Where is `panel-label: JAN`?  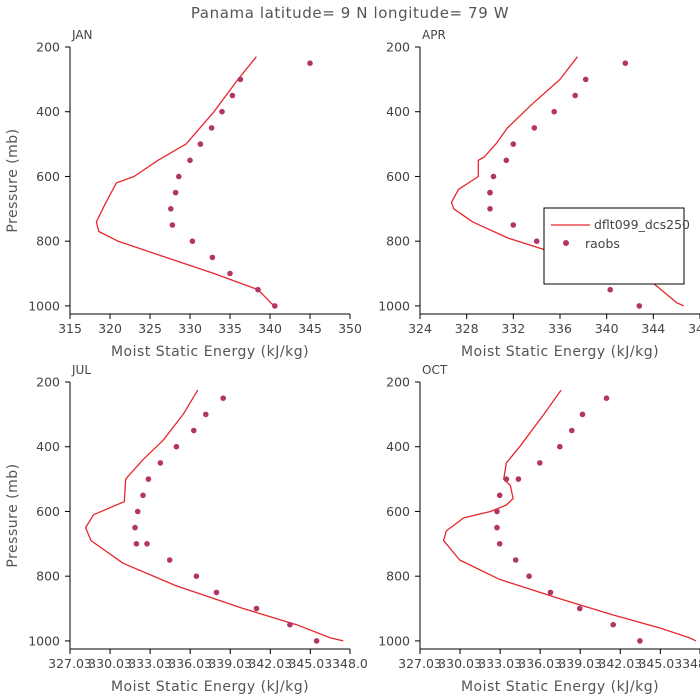
panel-label: JAN is located at coordinates (82, 35).